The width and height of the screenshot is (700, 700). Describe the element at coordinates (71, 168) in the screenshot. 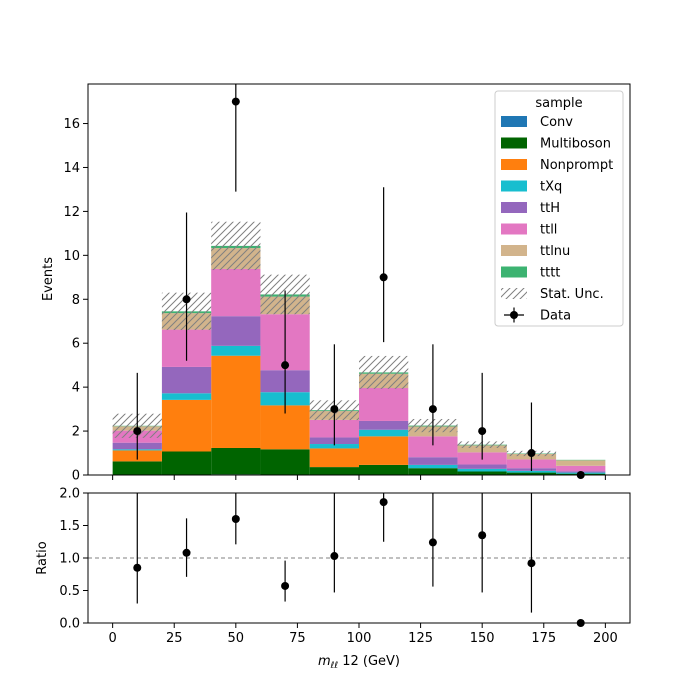

I see `main-y-tick-label-14: 14` at that location.